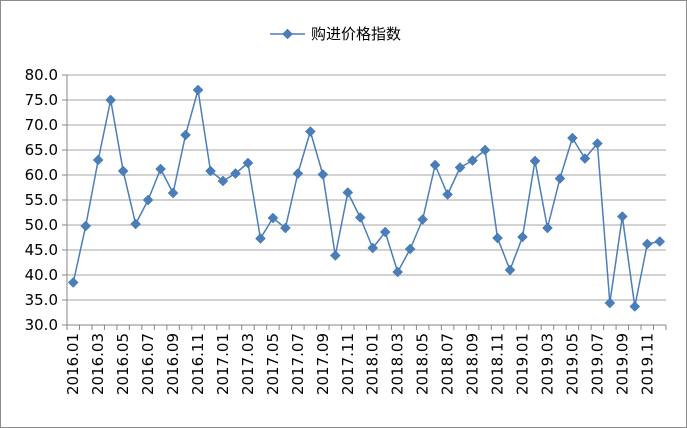  I want to click on x-tick-label: 2018.03, so click(398, 364).